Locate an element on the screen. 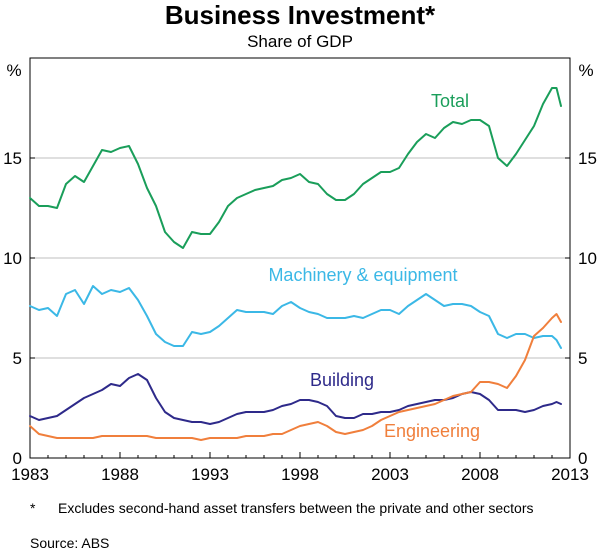 The image size is (600, 552). series-label-machinery: Machinery & equipment is located at coordinates (362, 275).